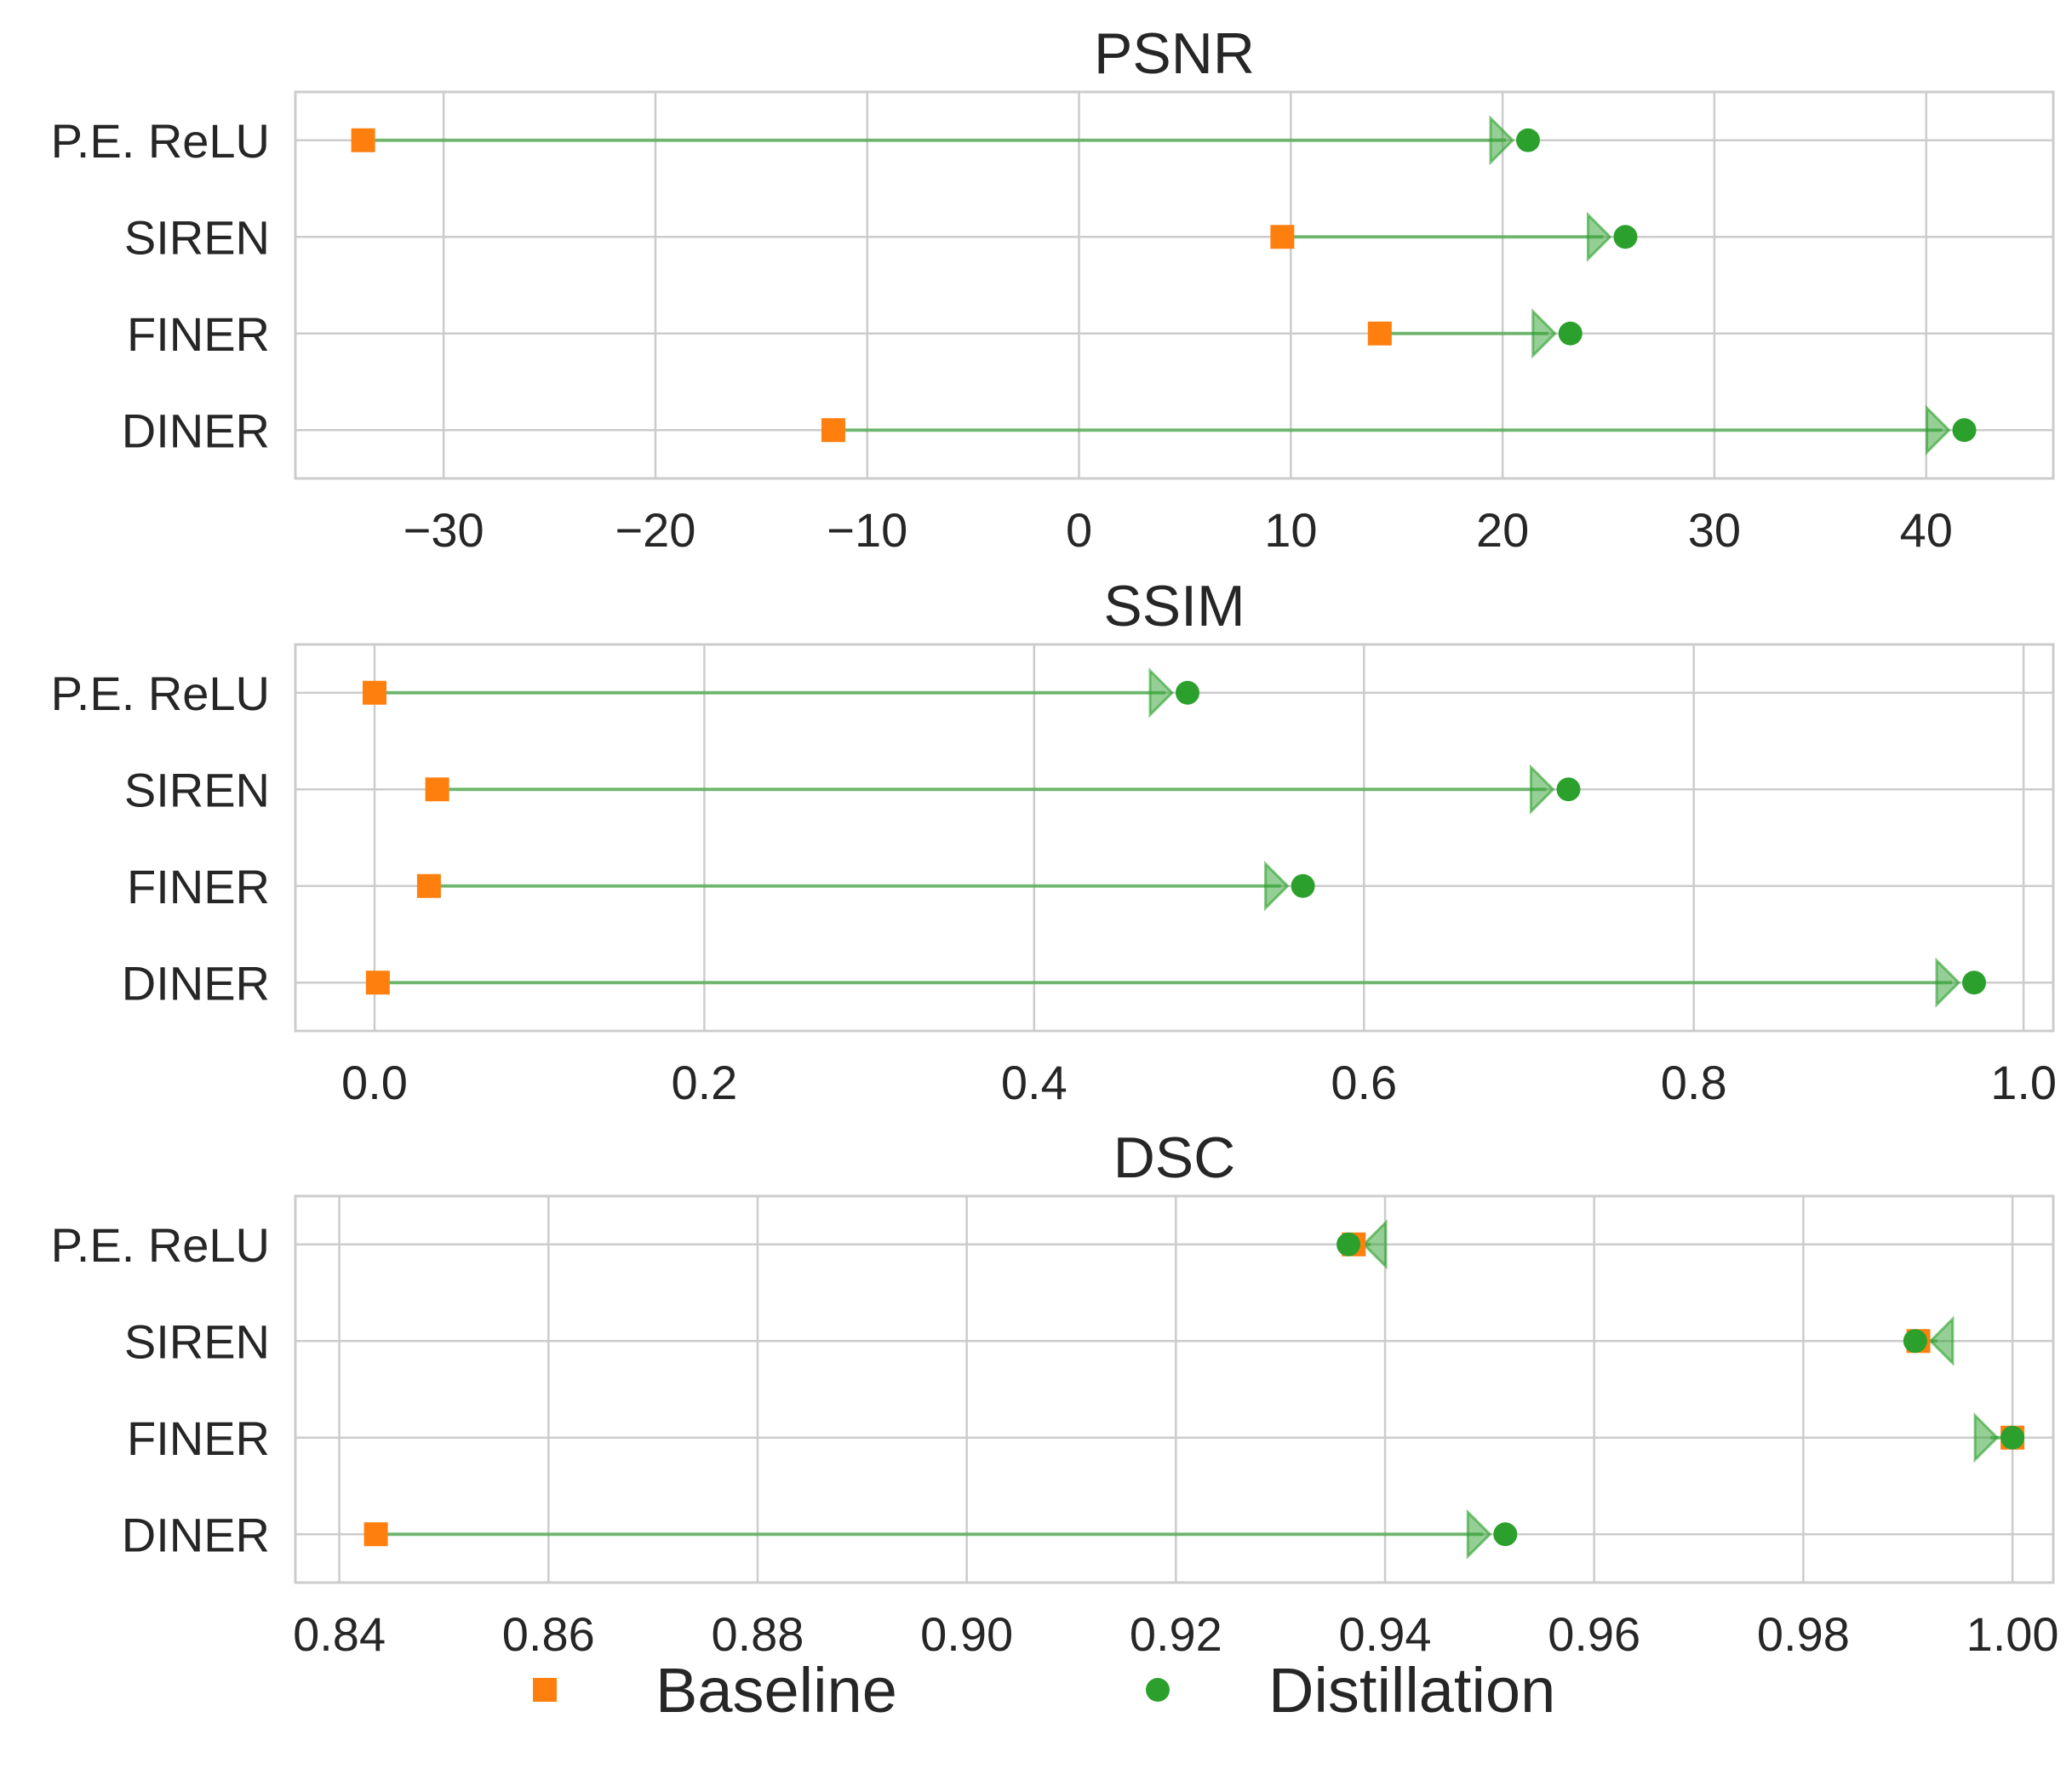  Describe the element at coordinates (757, 1634) in the screenshot. I see `x-tick-label: 0.88` at that location.